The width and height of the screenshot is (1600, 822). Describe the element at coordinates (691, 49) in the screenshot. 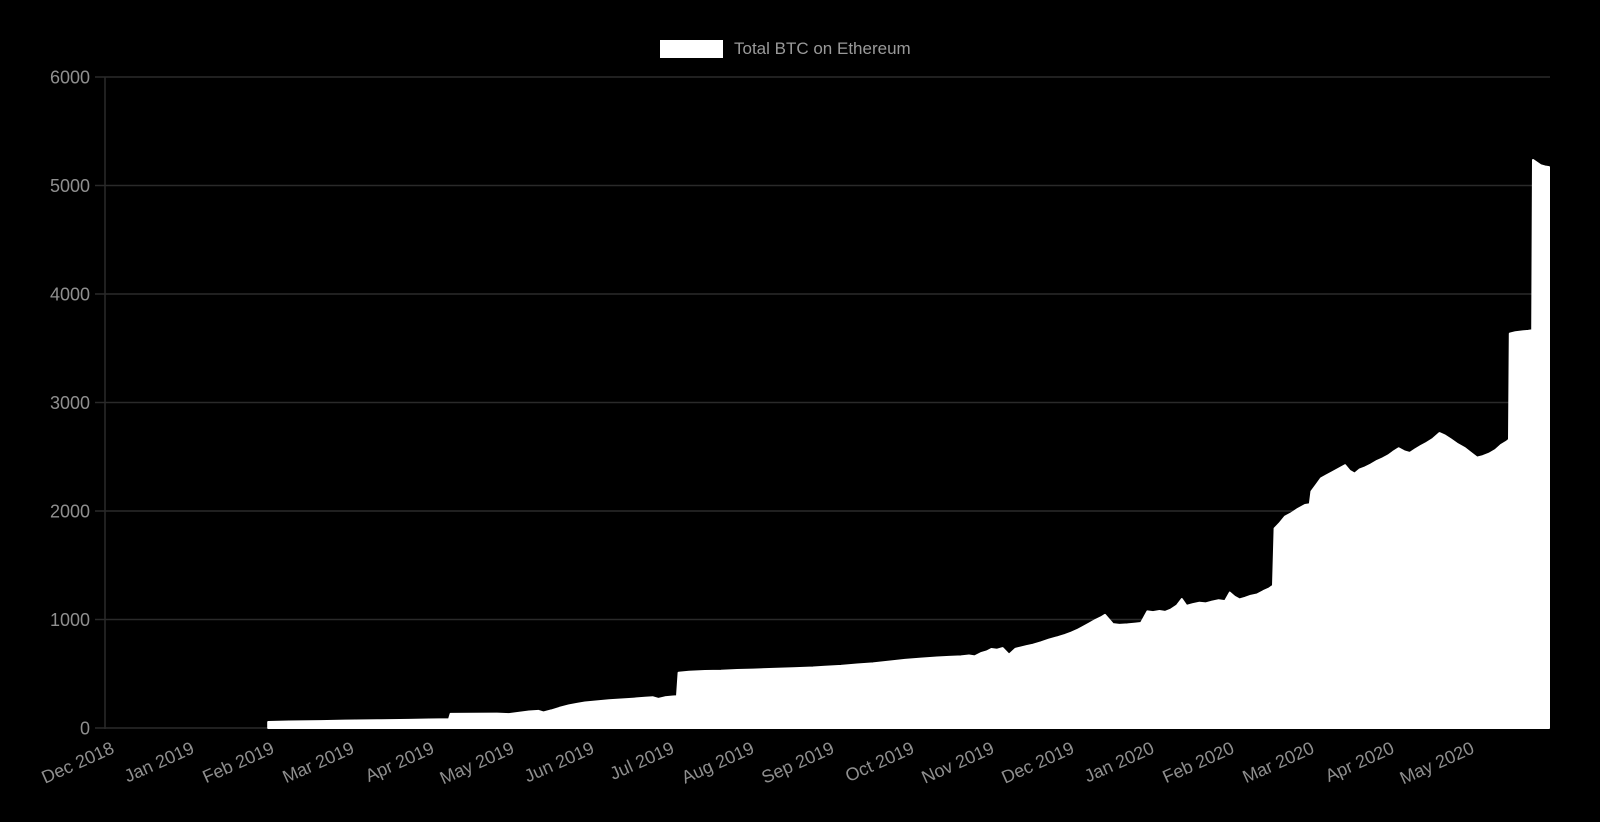

I see `legend-swatch` at that location.